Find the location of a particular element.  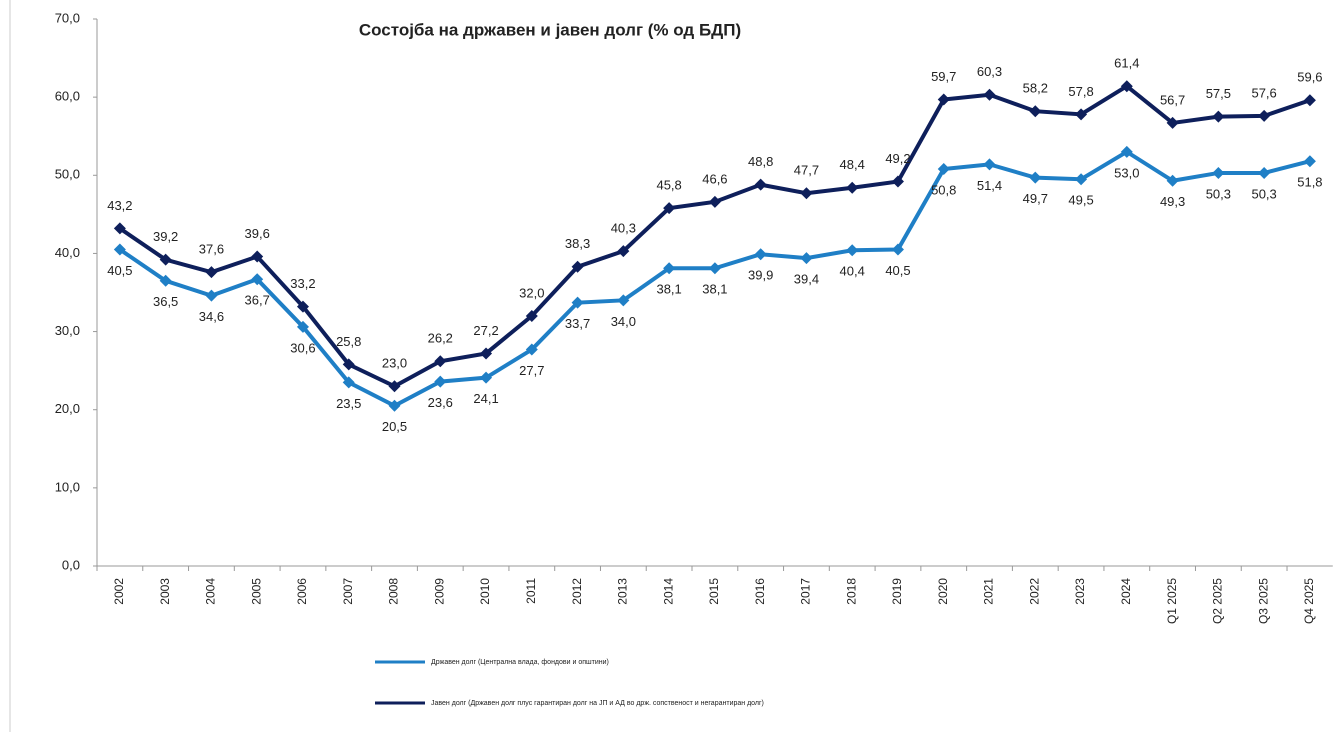

data-label: 36,7 is located at coordinates (257, 300).